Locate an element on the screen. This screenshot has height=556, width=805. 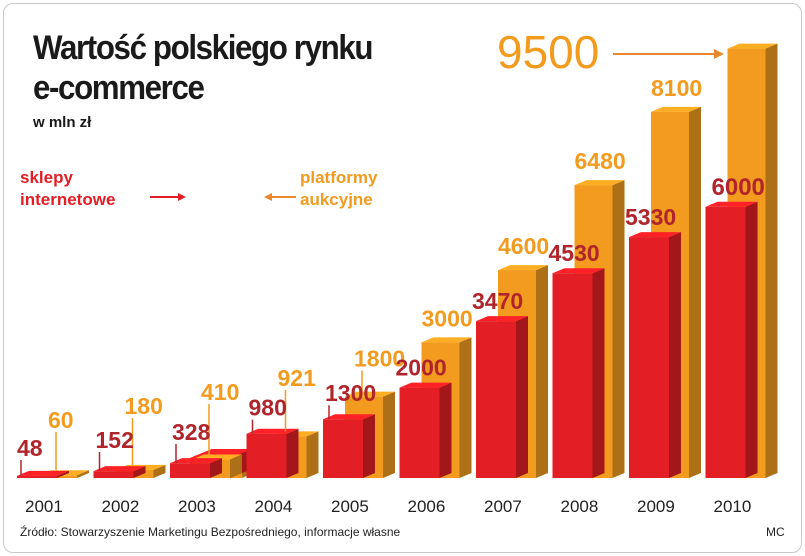
chart-title-line-2: e-commerce is located at coordinates (119, 88).